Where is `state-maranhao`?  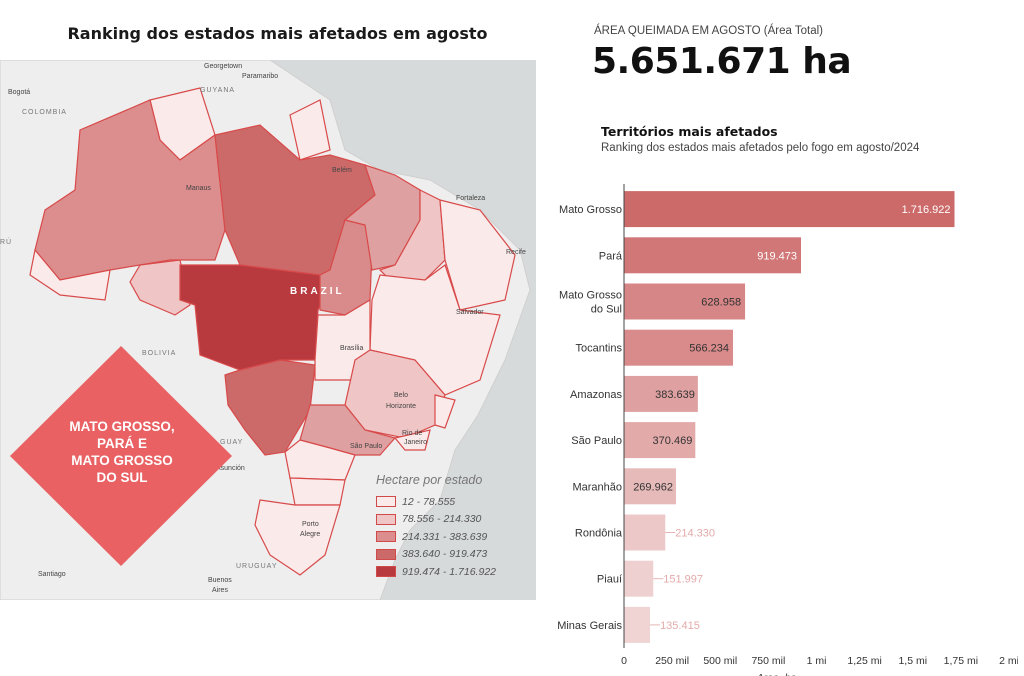 state-maranhao is located at coordinates (382, 217).